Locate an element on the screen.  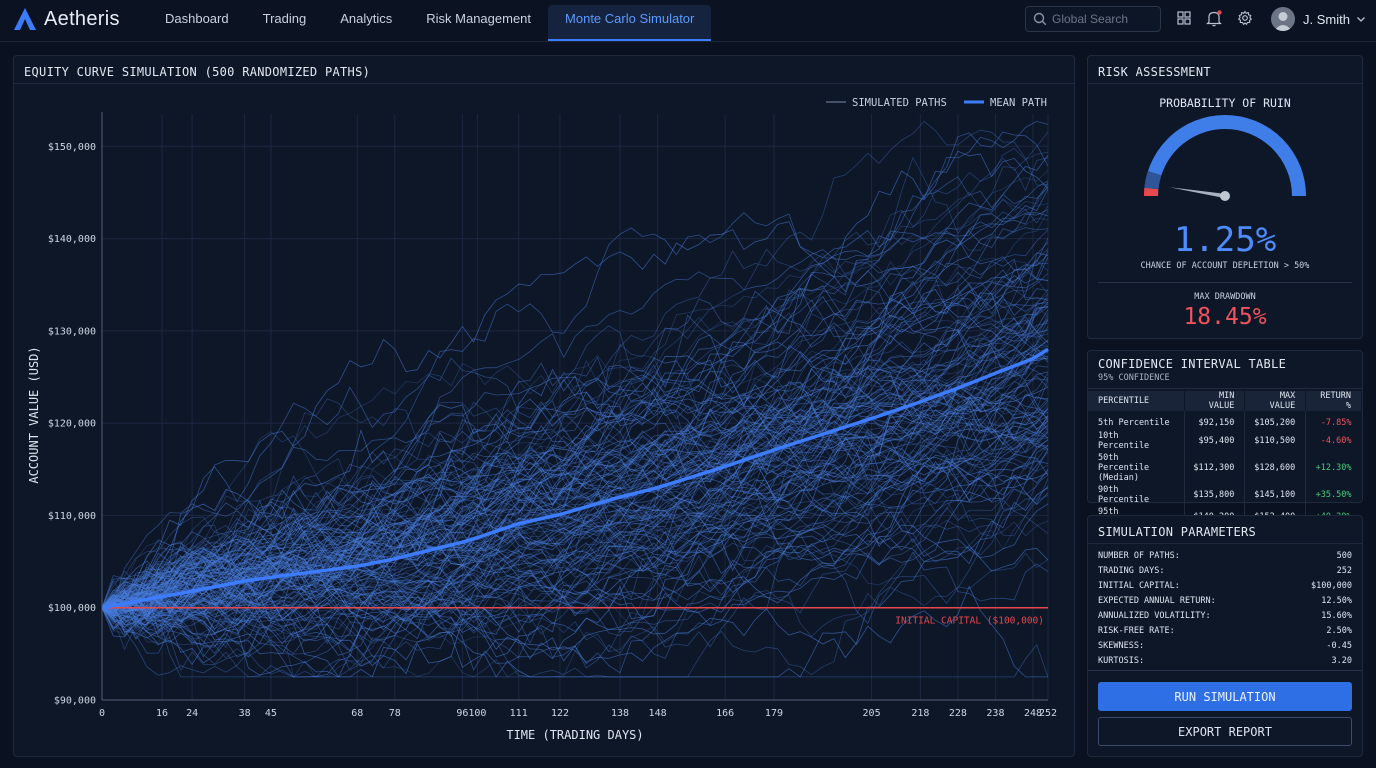
nav-dashboard: Dashboard is located at coordinates (197, 18).